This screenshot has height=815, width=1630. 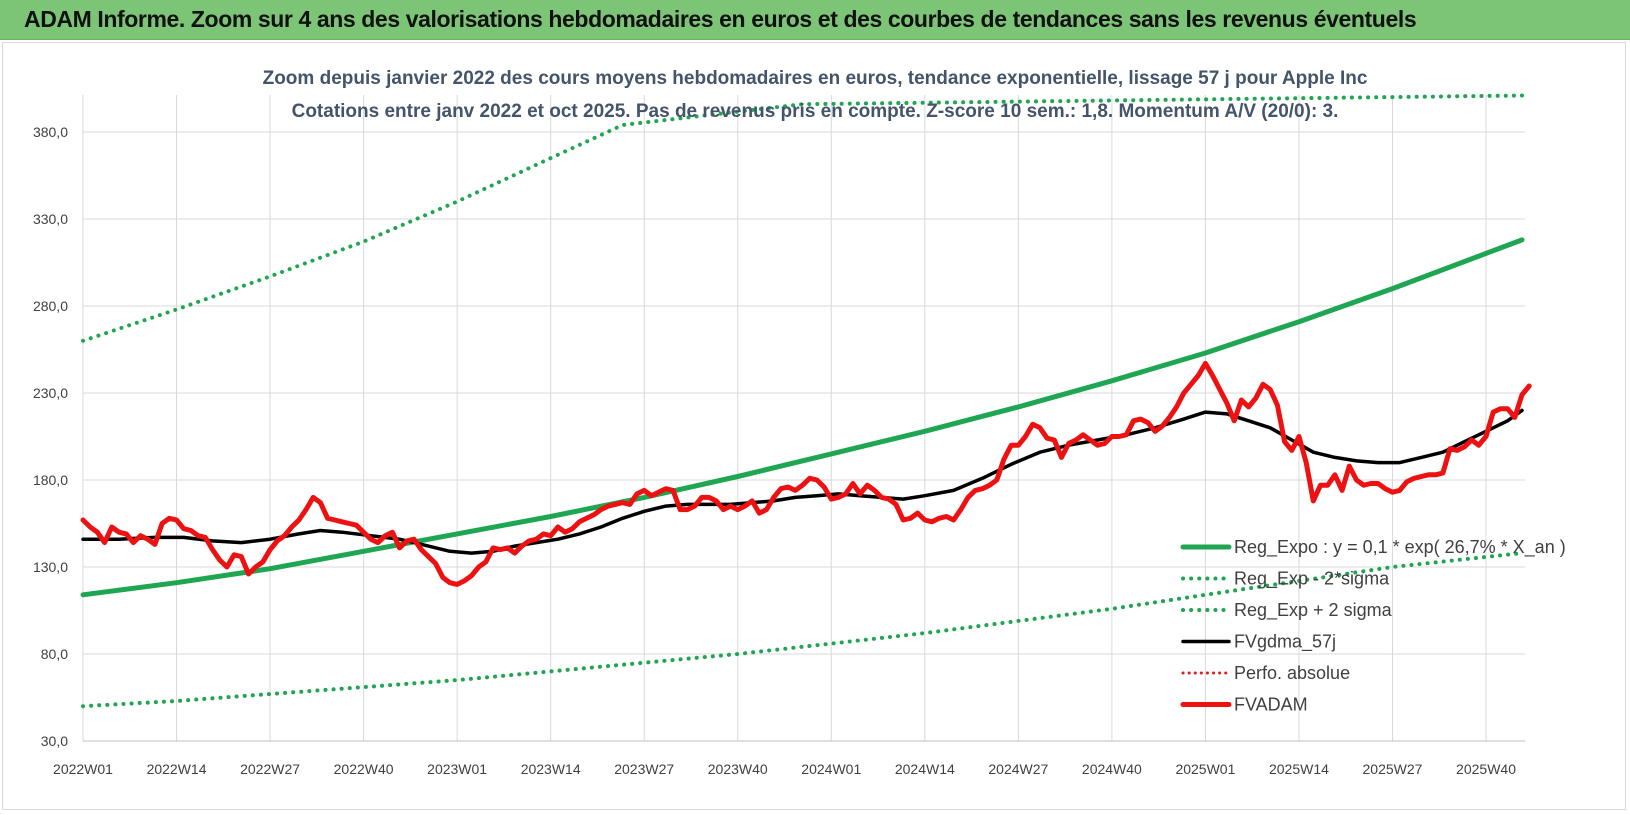 What do you see at coordinates (1299, 769) in the screenshot?
I see `x-tick-label: 2025W14` at bounding box center [1299, 769].